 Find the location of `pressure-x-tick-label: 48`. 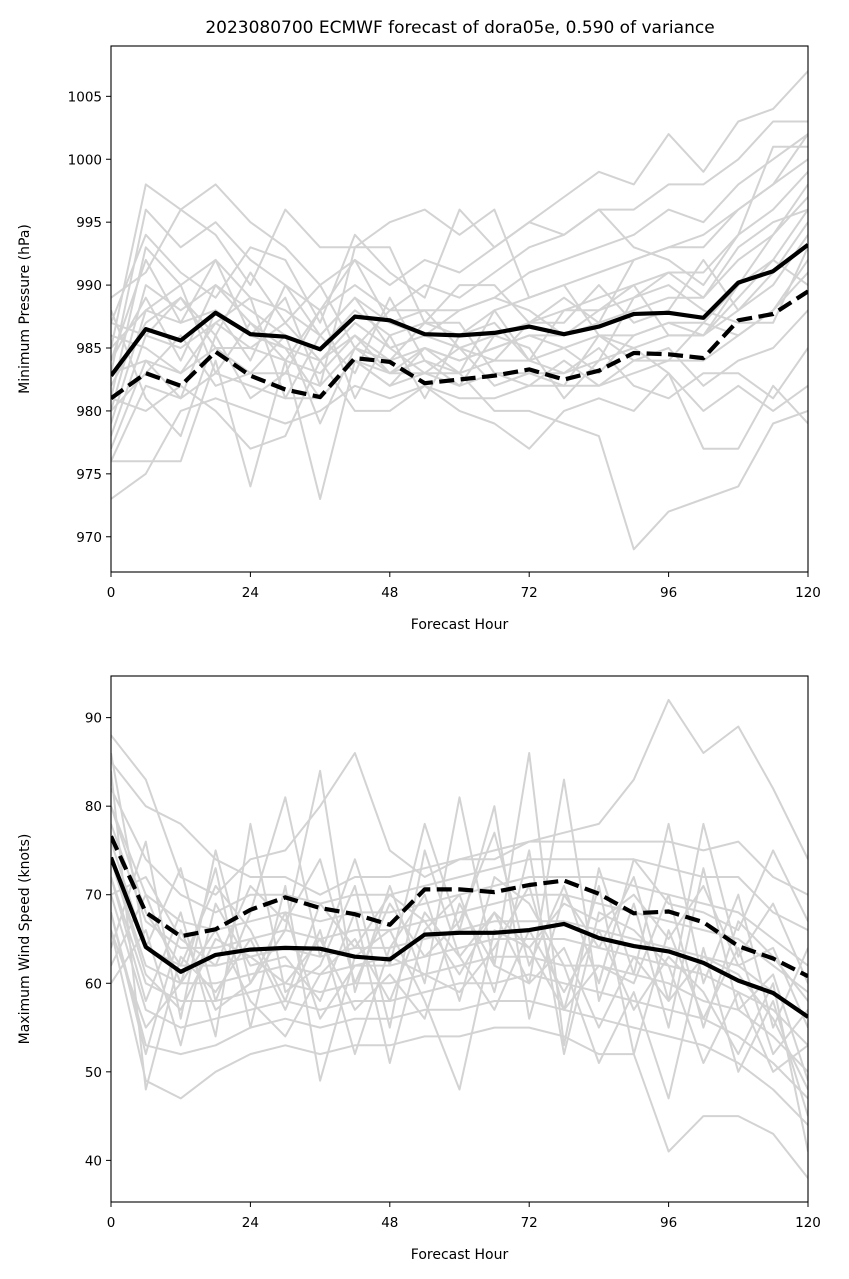

pressure-x-tick-label: 48 is located at coordinates (389, 593).